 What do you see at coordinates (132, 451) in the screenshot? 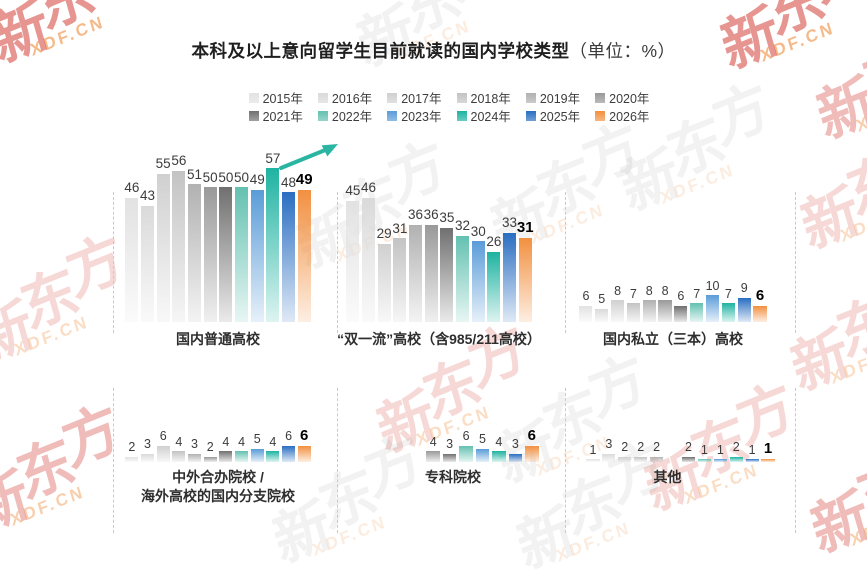
I see `bar-slot-2015: 2` at bounding box center [132, 451].